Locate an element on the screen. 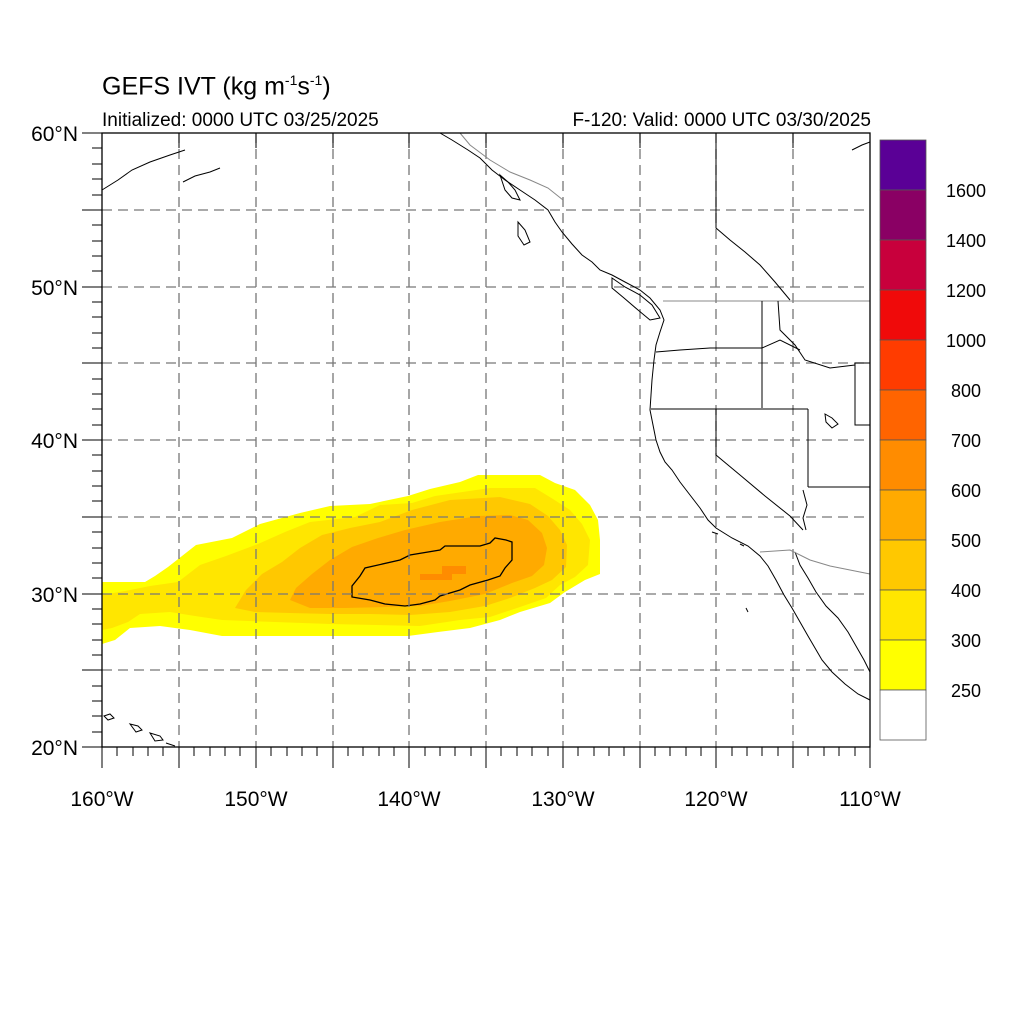 Image resolution: width=1024 pixels, height=1024 pixels. lon-label: 160°W is located at coordinates (101, 799).